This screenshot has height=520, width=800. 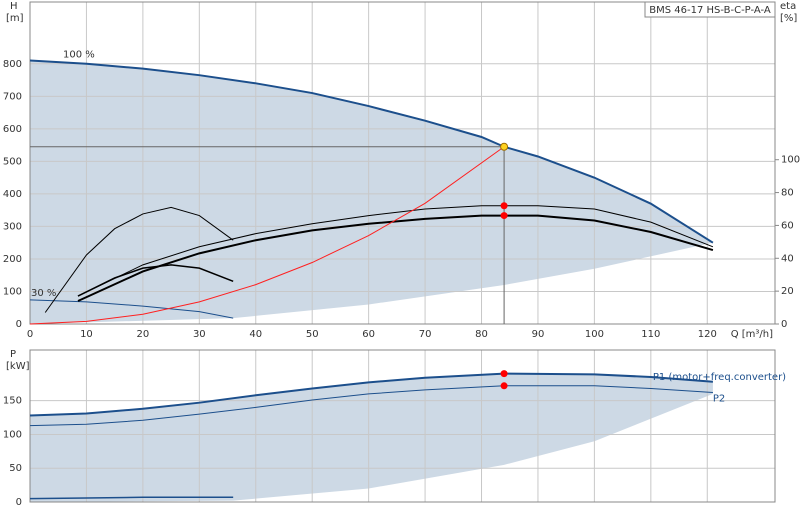 I want to click on y-tick-label: 600, so click(x=12, y=129).